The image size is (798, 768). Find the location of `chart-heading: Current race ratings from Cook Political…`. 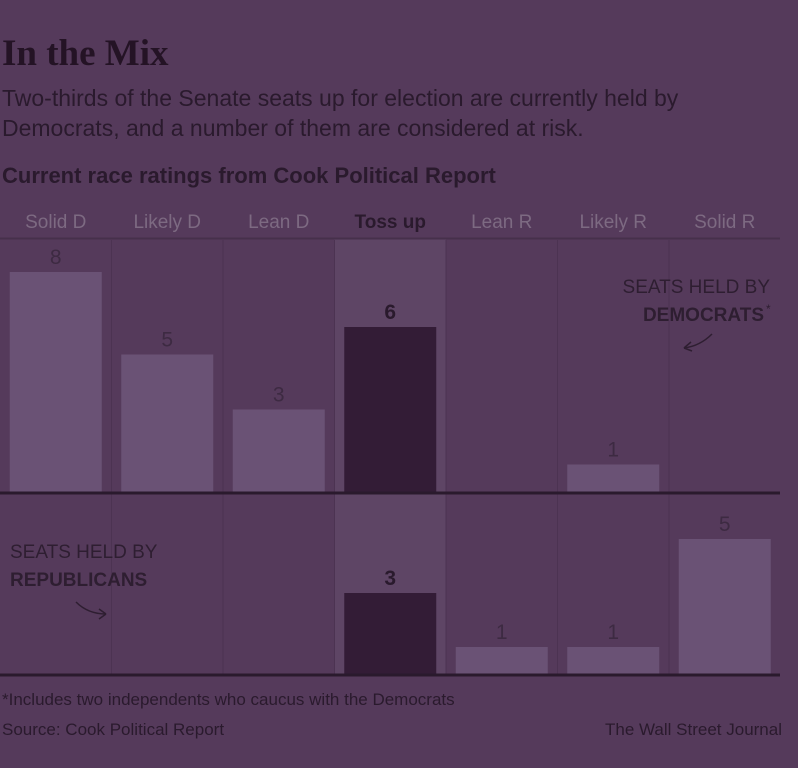

chart-heading: Current race ratings from Cook Political… is located at coordinates (249, 175).